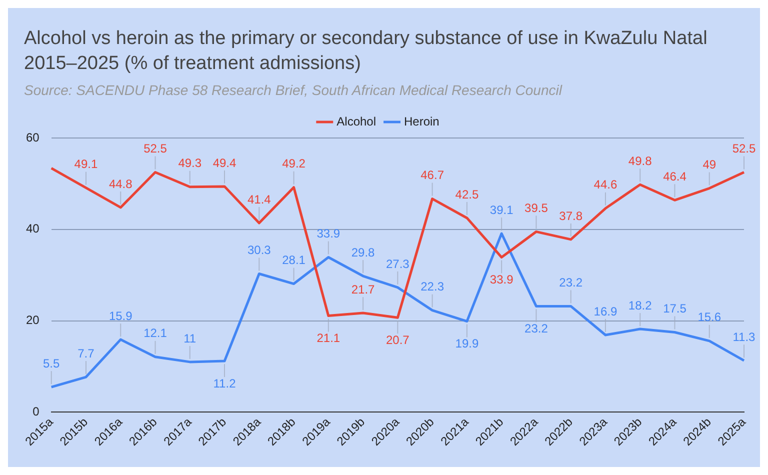 This screenshot has width=768, height=475. I want to click on y-tick-label: 0, so click(36, 411).